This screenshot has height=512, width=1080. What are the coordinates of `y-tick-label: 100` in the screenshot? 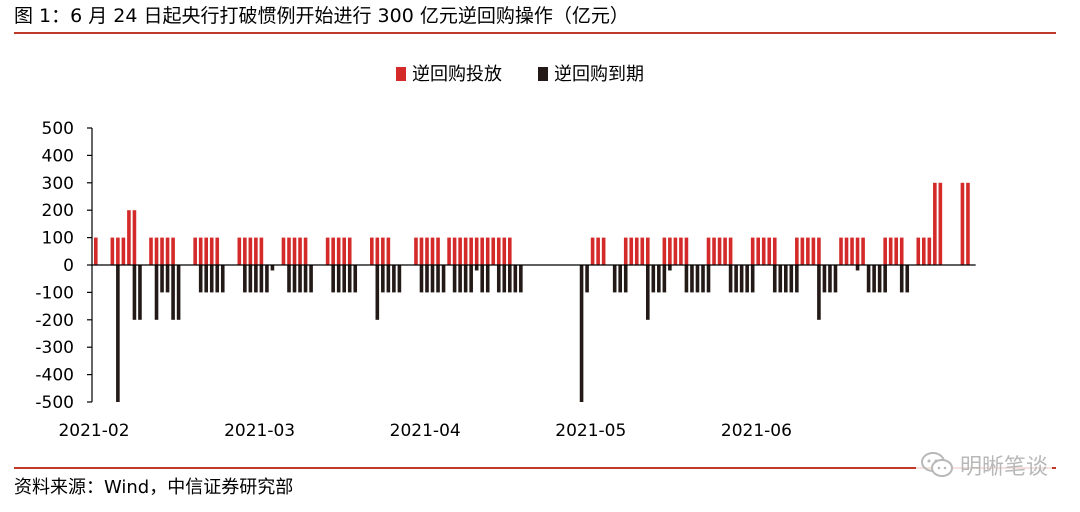 It's located at (58, 239).